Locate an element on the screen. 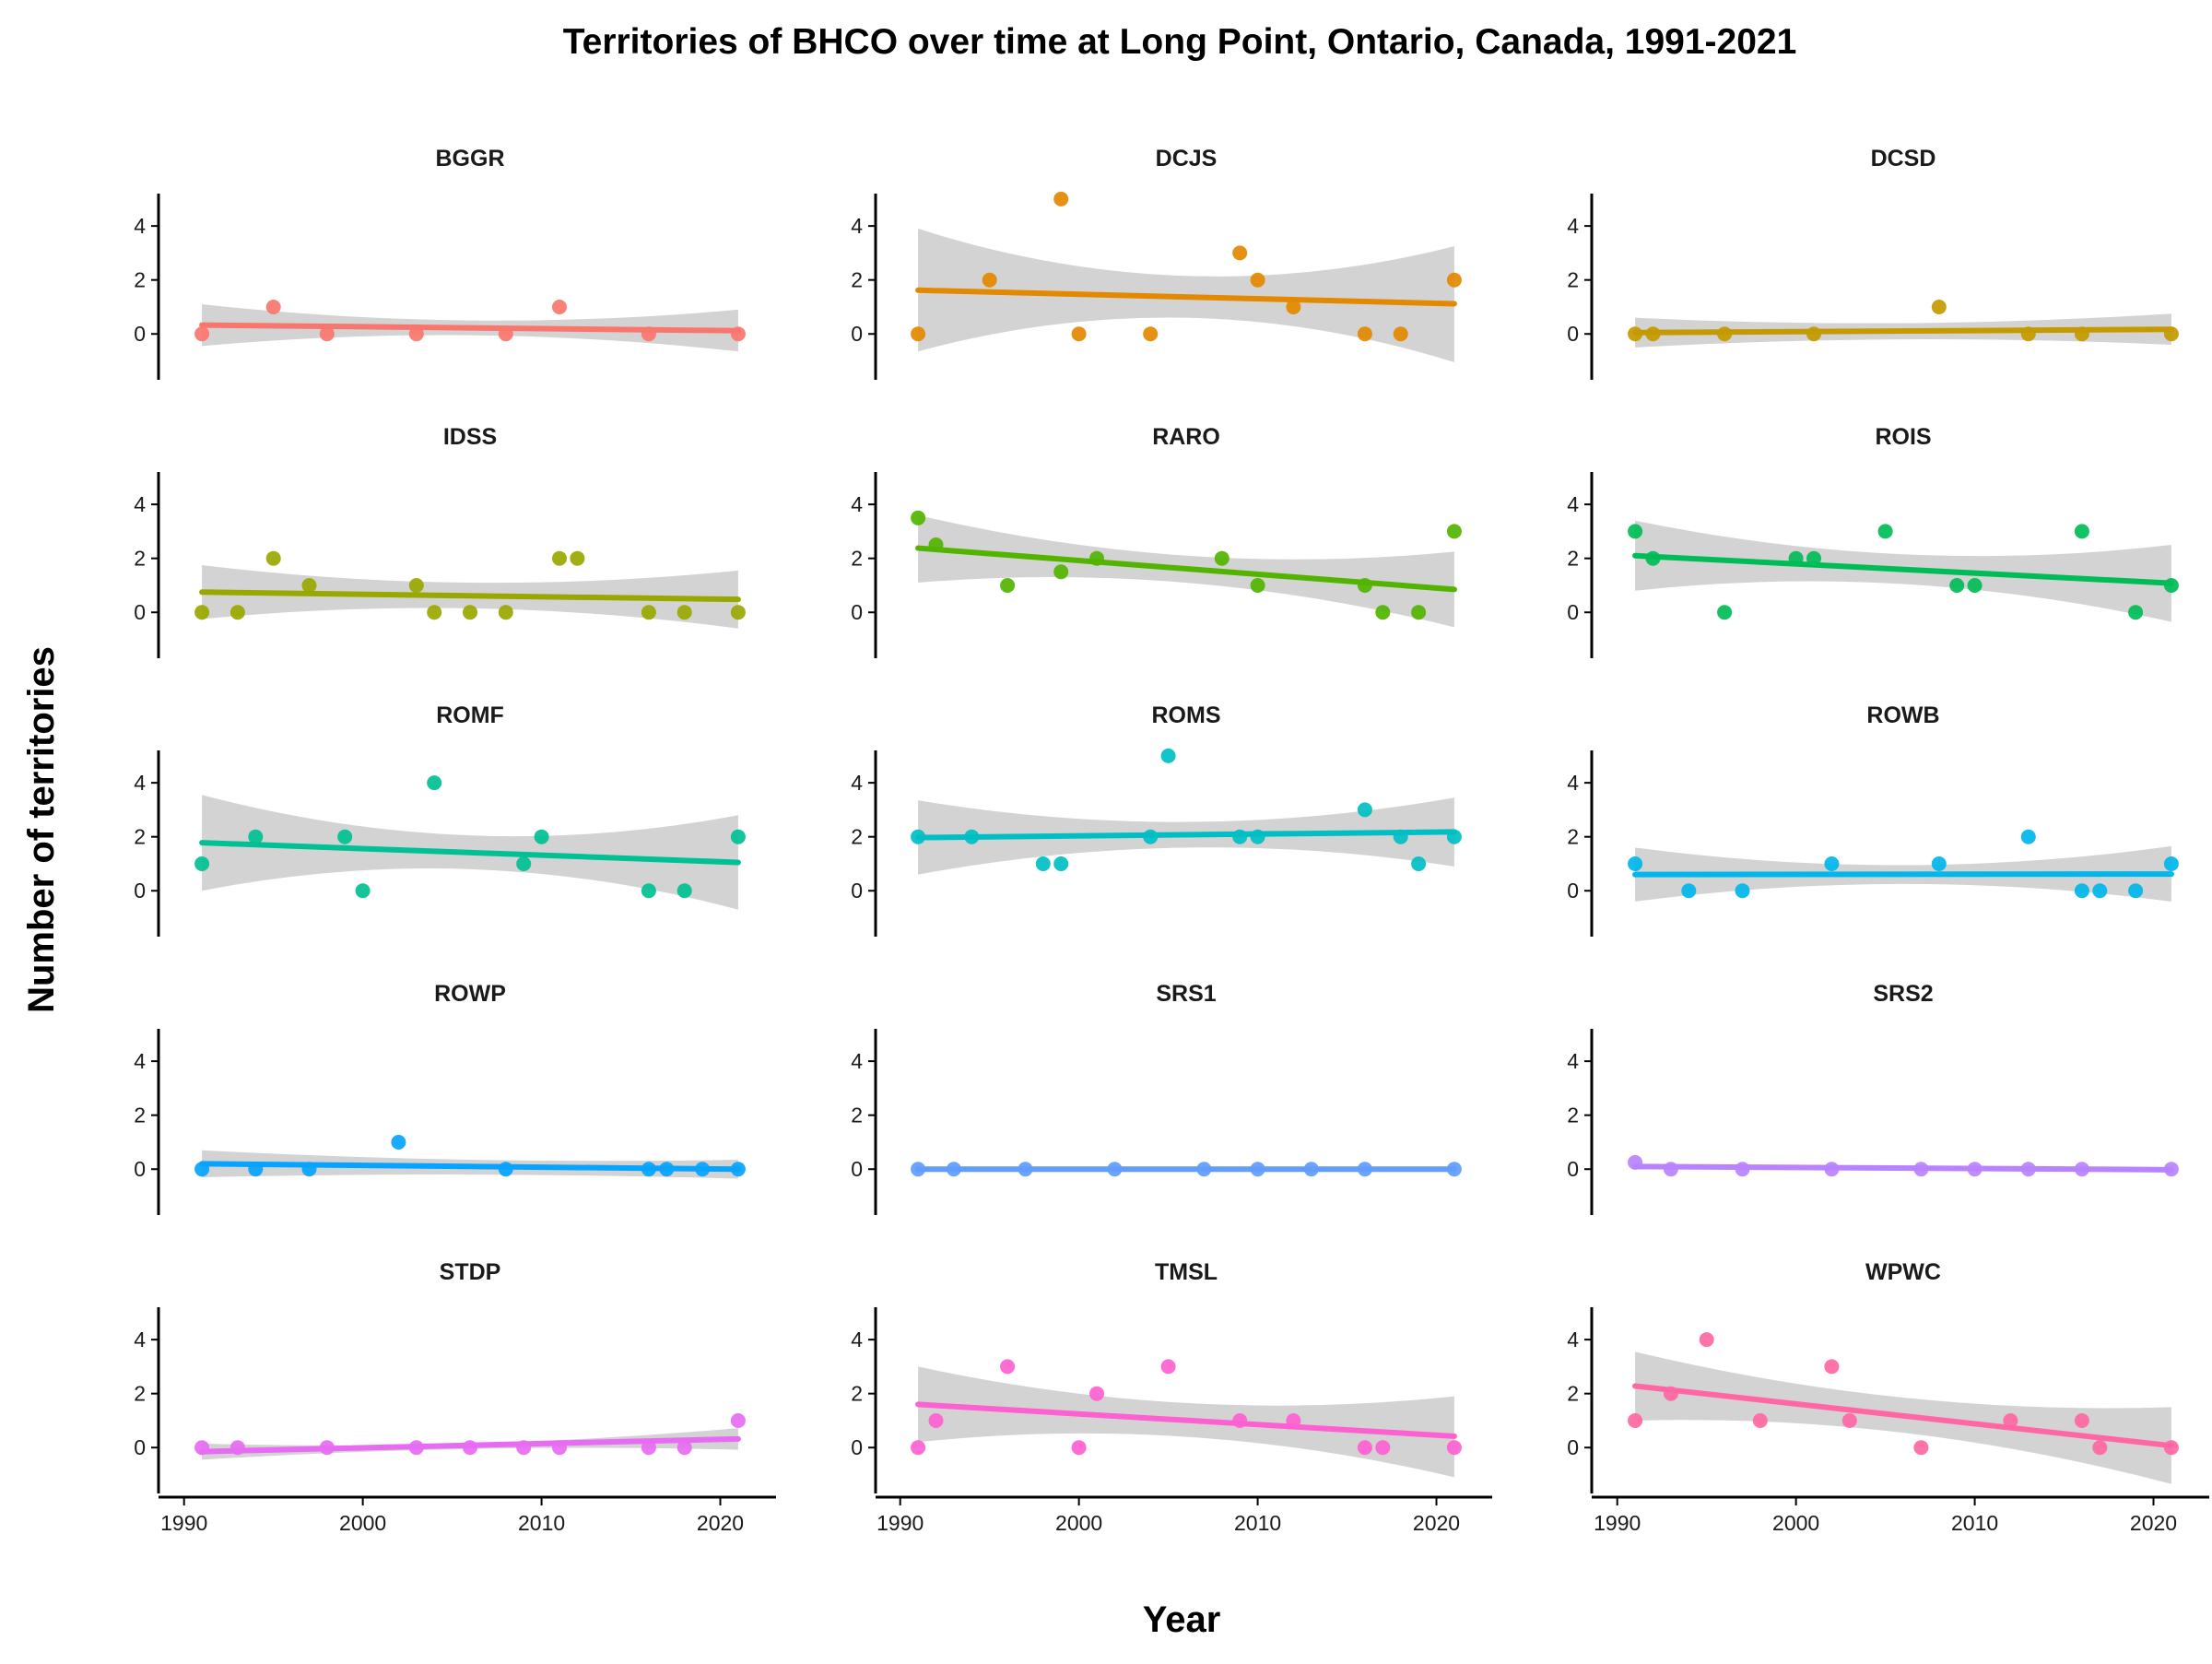 The height and width of the screenshot is (1664, 2212). panel-title: DCJS is located at coordinates (1187, 158).